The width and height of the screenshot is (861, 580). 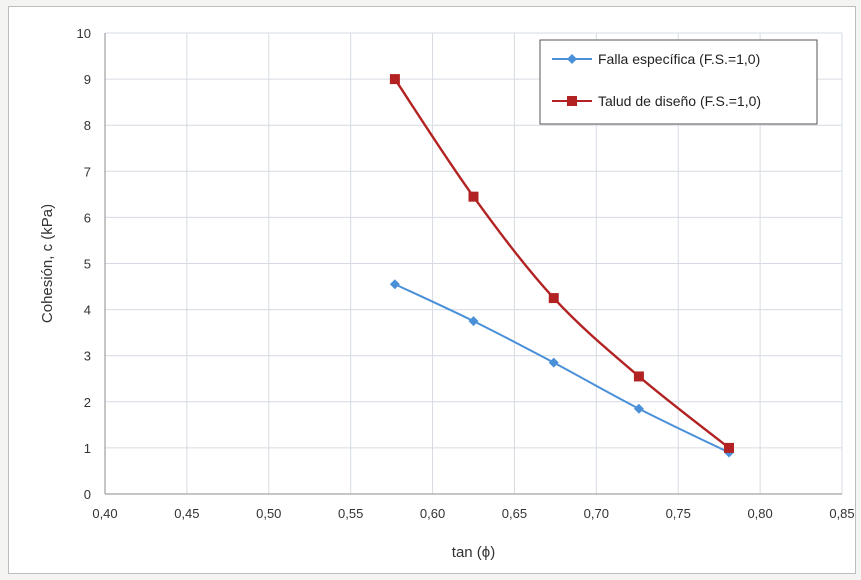 I want to click on y-tick-label: 8, so click(x=87, y=125).